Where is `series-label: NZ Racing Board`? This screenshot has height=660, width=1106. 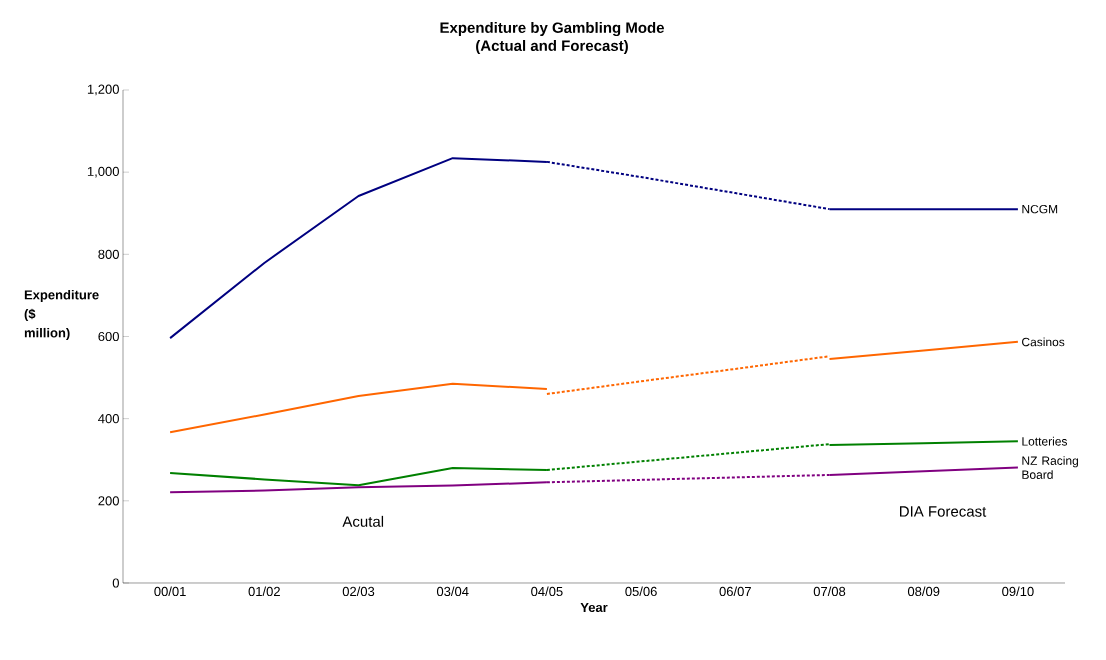 series-label: NZ Racing Board is located at coordinates (1050, 467).